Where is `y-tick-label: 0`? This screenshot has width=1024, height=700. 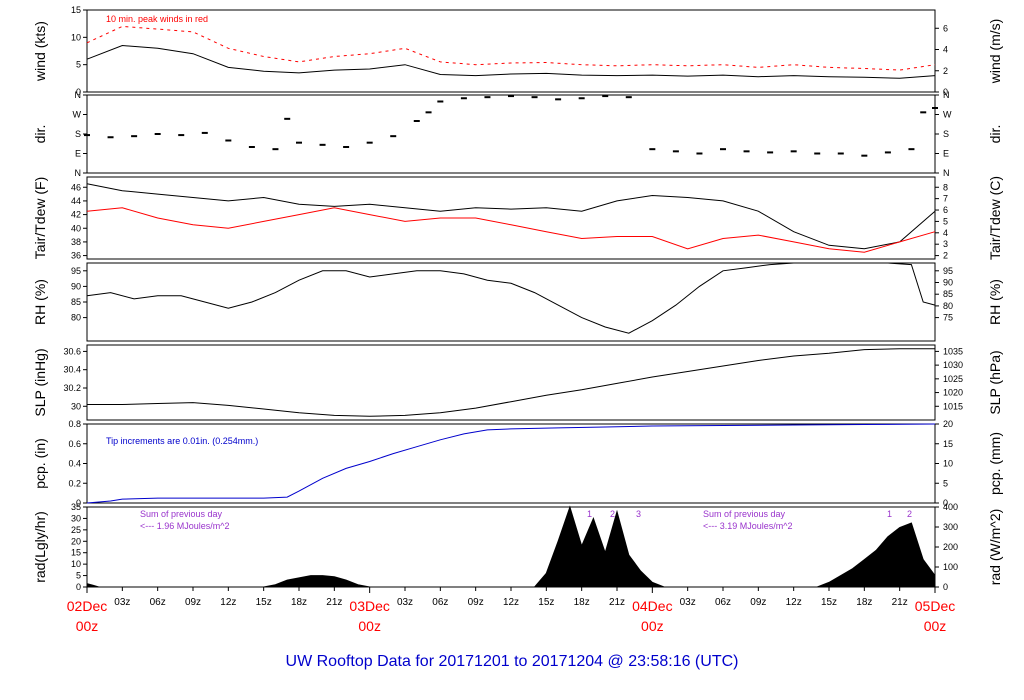 y-tick-label: 0 is located at coordinates (78, 503).